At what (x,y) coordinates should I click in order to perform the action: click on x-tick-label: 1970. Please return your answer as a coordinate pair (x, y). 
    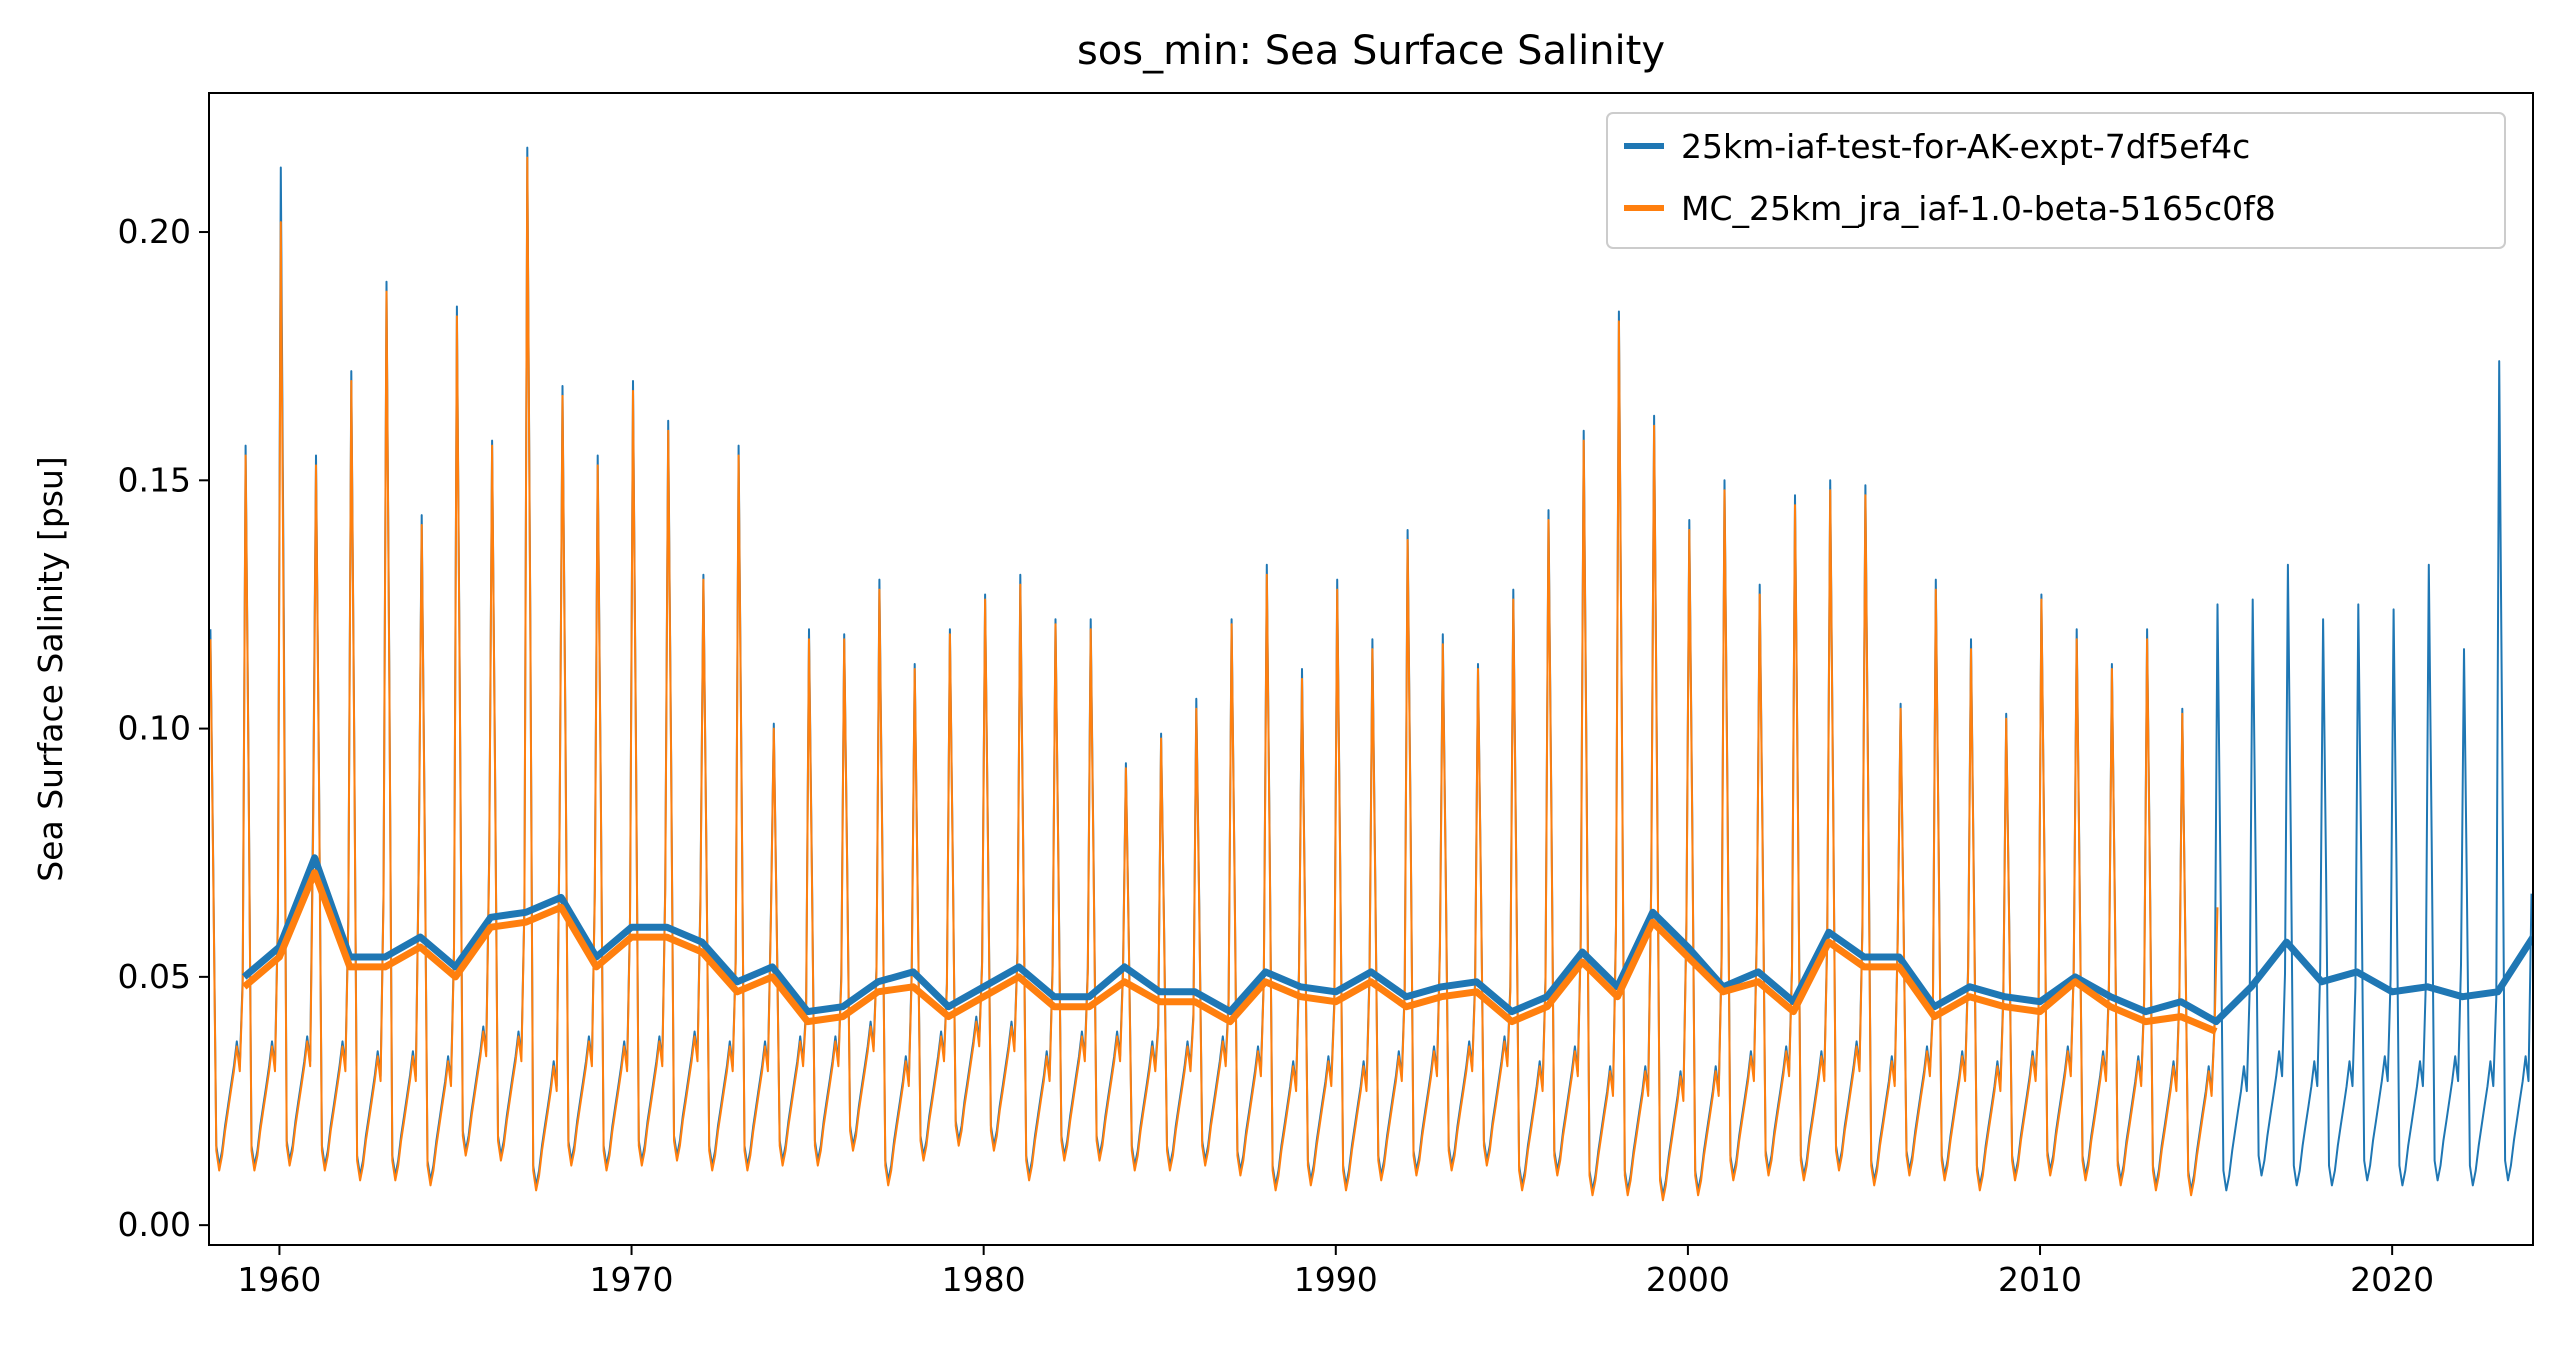
    Looking at the image, I should click on (632, 1279).